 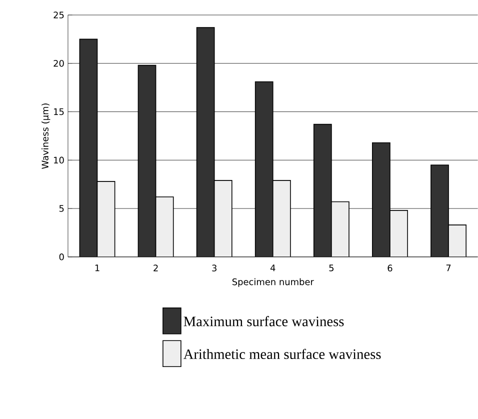 I want to click on legend-label: Arithmetic mean surface waviness, so click(x=282, y=354).